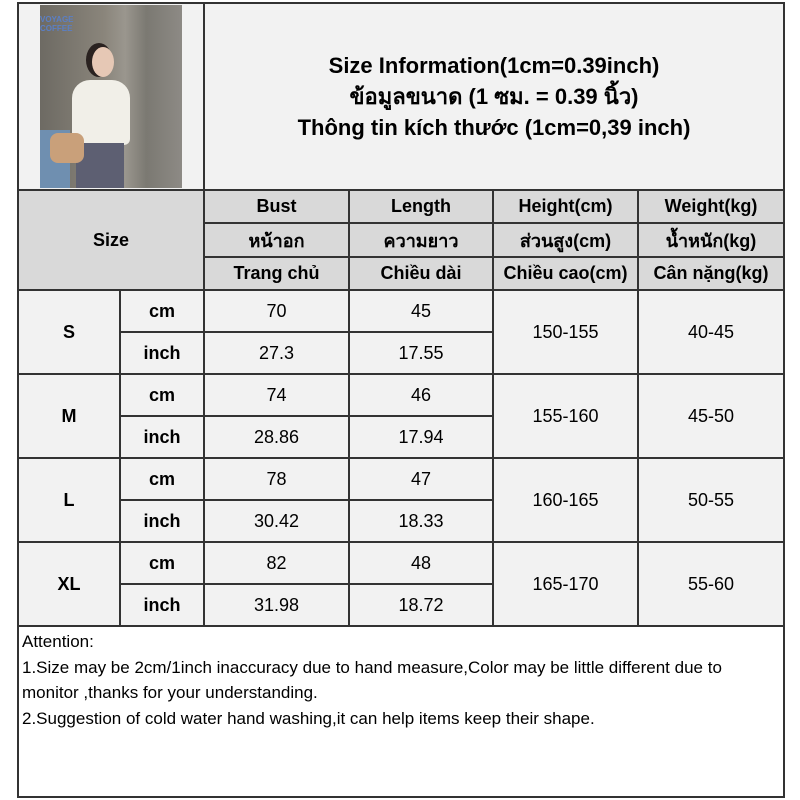 The width and height of the screenshot is (800, 800). I want to click on header-height: Height(cm), so click(565, 206).